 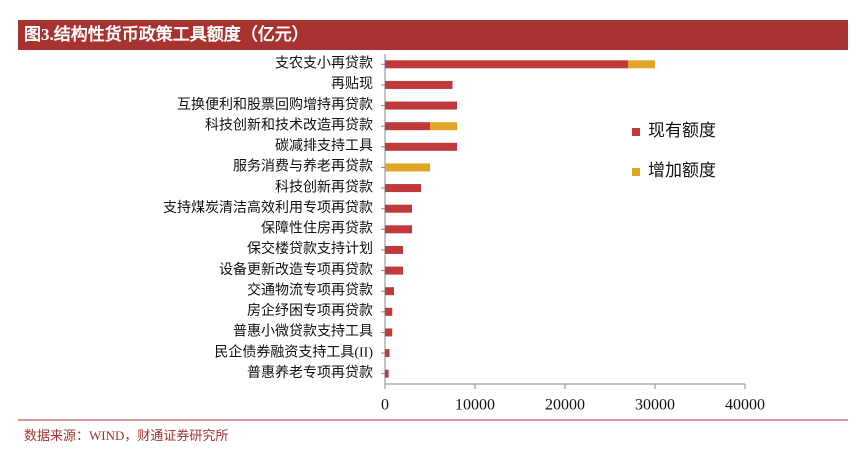 What do you see at coordinates (275, 104) in the screenshot?
I see `y-tick-label: 互换便利和股票回购增持再贷款` at bounding box center [275, 104].